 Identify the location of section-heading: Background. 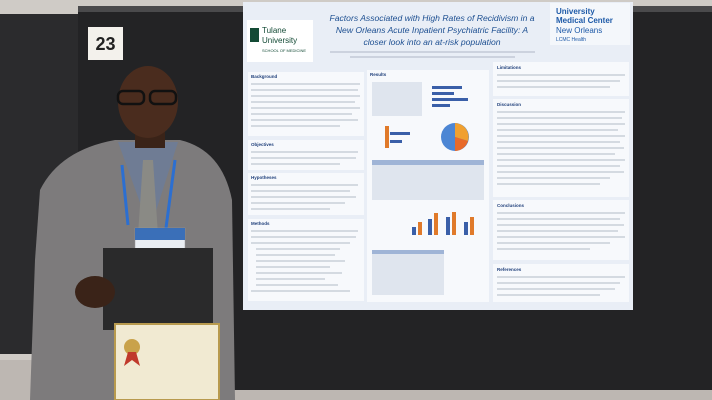
(264, 76).